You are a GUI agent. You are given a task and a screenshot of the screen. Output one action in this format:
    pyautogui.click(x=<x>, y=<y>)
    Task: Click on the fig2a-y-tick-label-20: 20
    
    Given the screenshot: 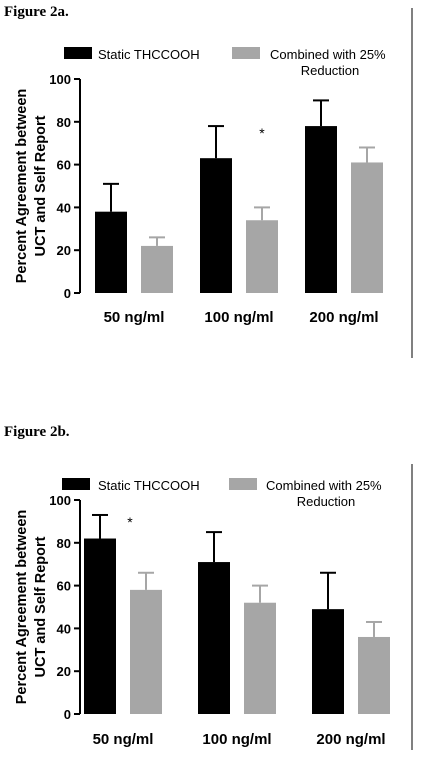 What is the action you would take?
    pyautogui.click(x=64, y=250)
    